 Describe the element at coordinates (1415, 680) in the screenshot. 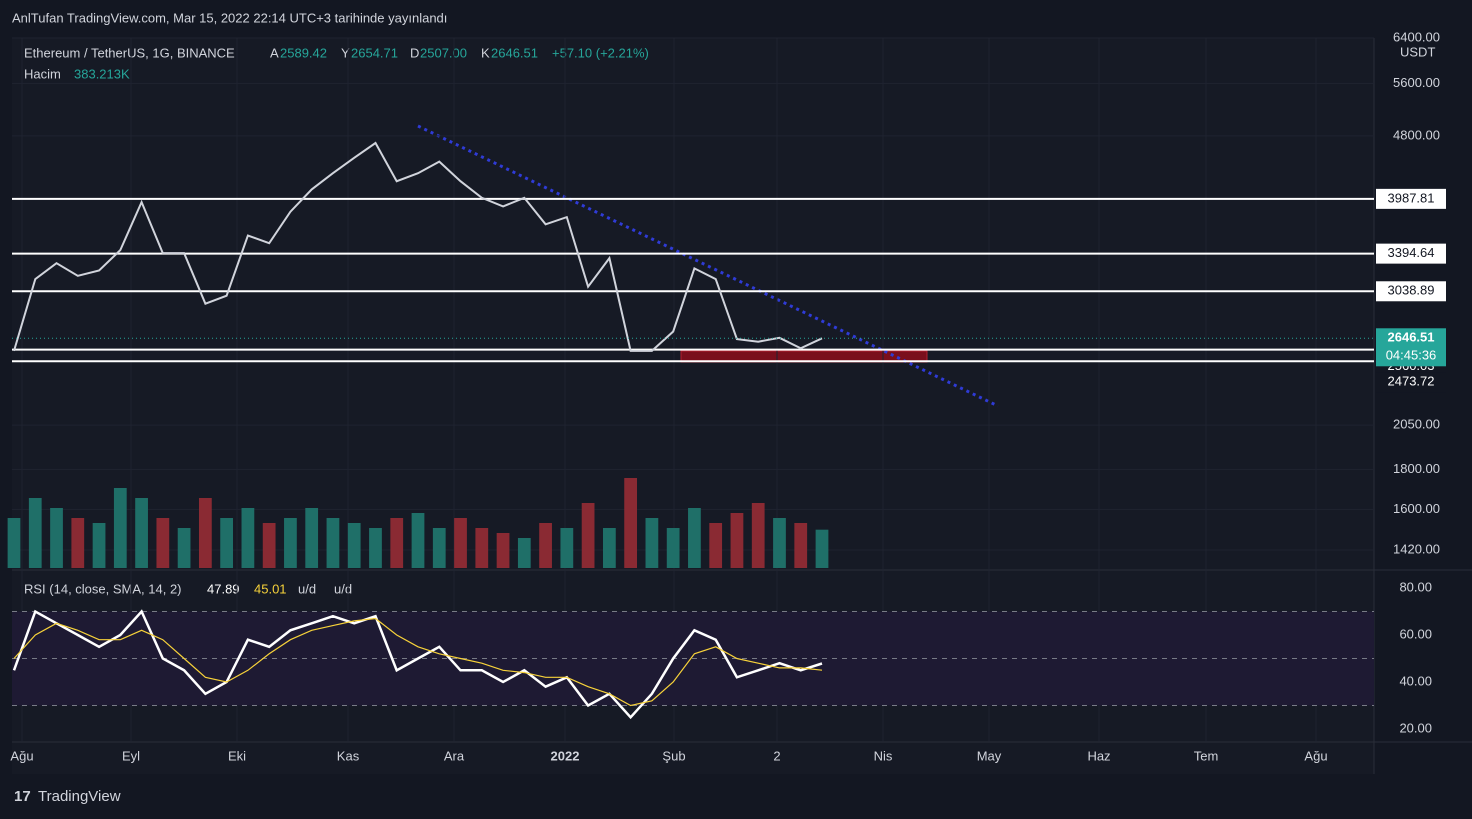

I see `rsi-tick-label: 40.00` at that location.